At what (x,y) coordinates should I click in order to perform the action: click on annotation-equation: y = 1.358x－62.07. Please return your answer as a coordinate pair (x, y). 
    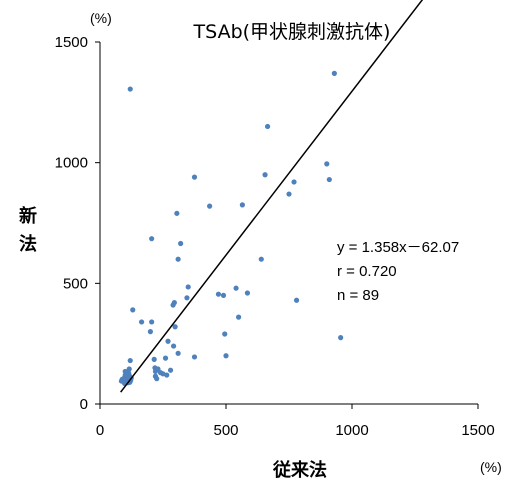
    Looking at the image, I should click on (398, 247).